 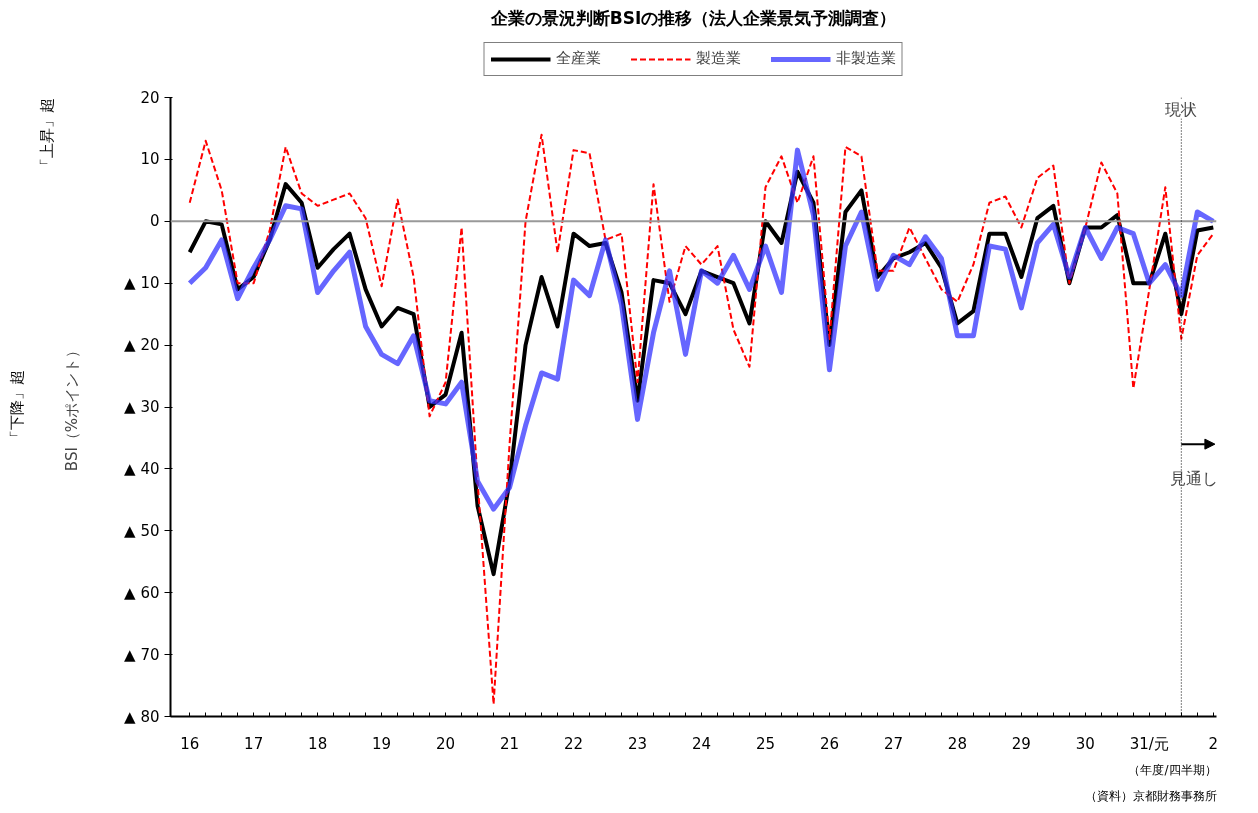 What do you see at coordinates (1085, 743) in the screenshot?
I see `x-tick-label: 30` at bounding box center [1085, 743].